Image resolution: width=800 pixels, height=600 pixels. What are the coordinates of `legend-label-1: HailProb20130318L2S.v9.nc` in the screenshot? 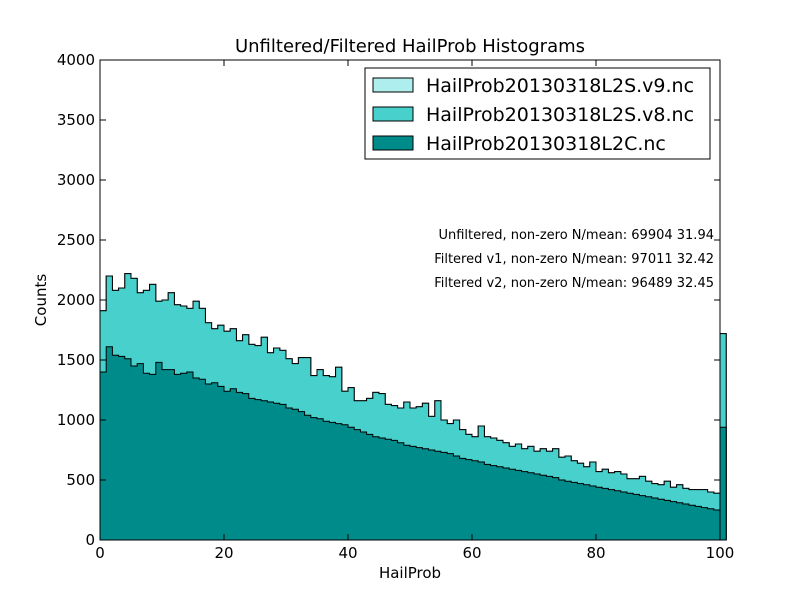 It's located at (560, 86).